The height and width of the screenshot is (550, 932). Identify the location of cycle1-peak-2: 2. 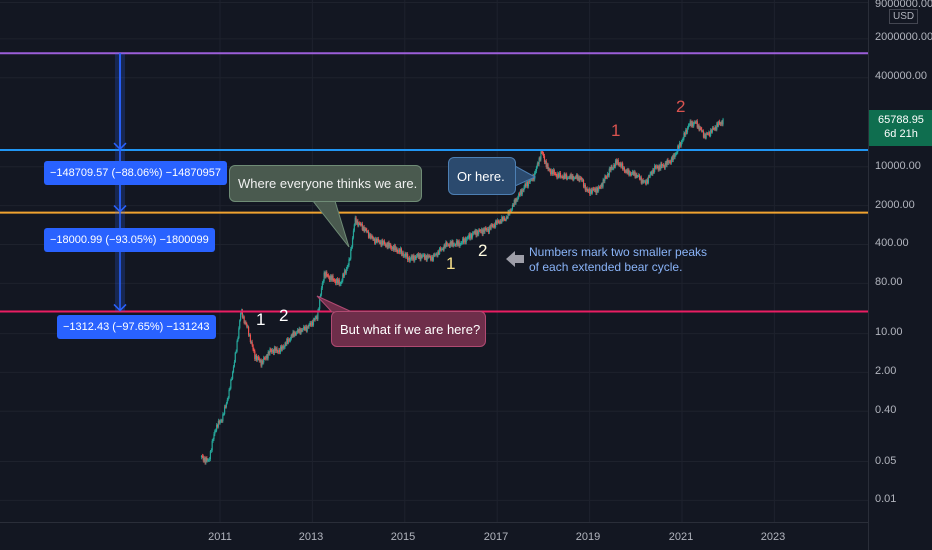
(284, 315).